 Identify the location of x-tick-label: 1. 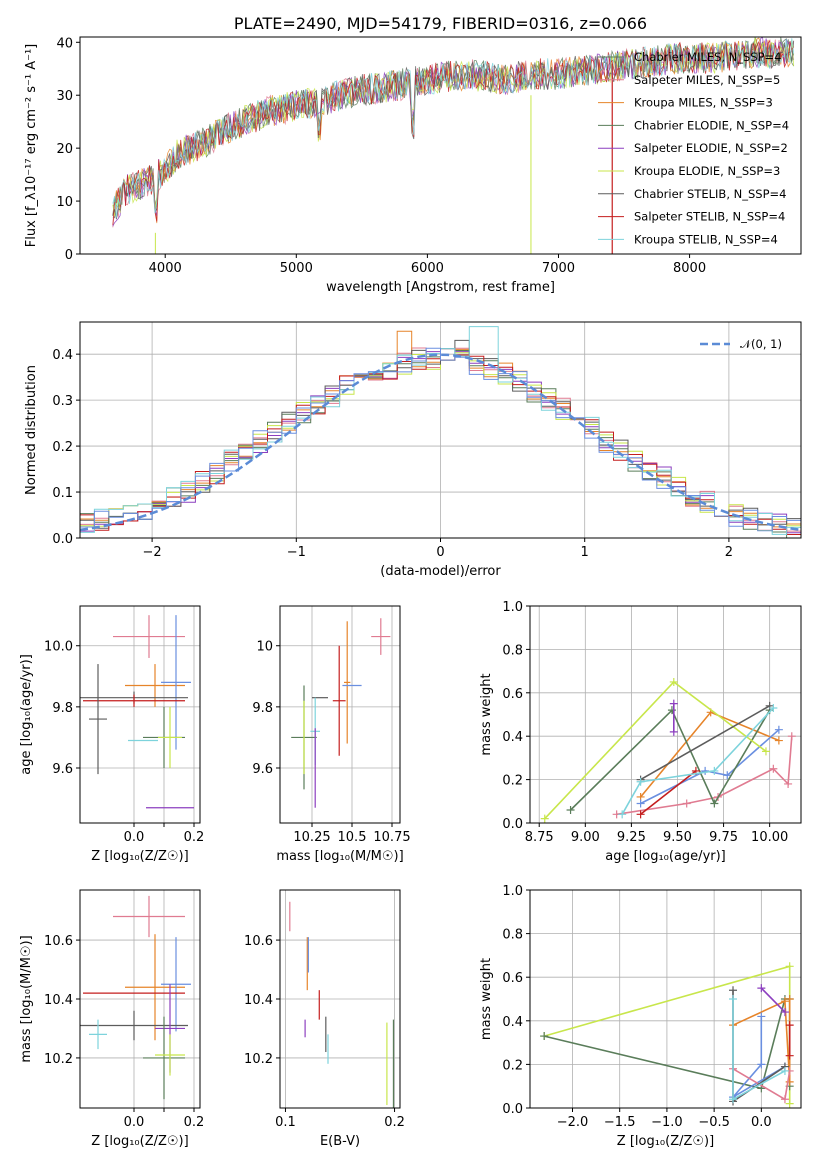
(585, 552).